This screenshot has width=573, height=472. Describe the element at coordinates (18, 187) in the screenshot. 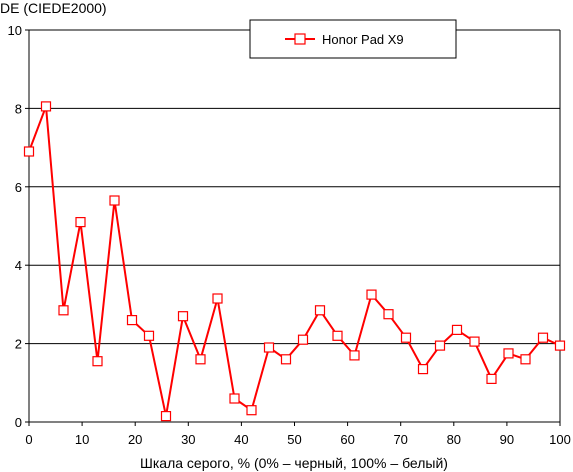

I see `y-tick-label: 6` at that location.